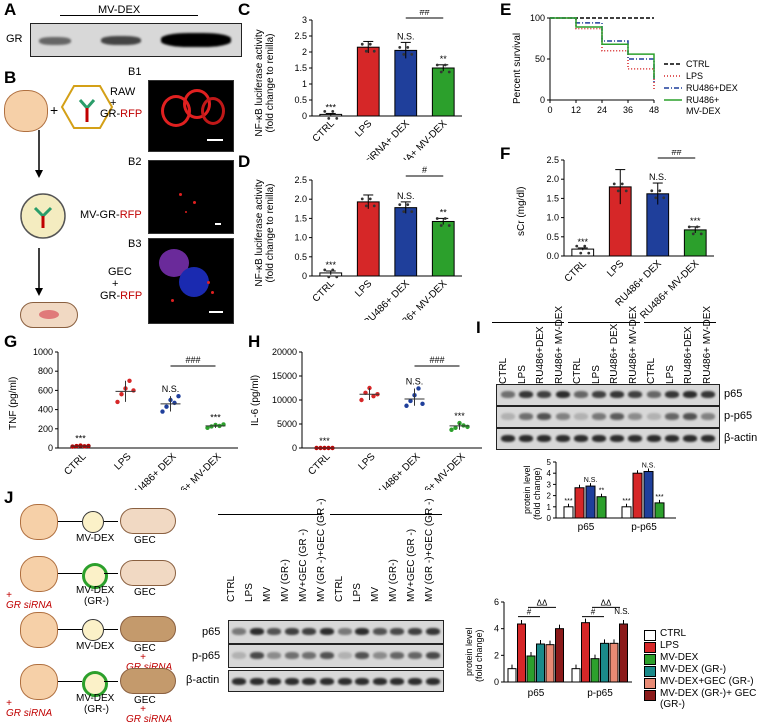  Describe the element at coordinates (287, 424) in the screenshot. I see `y-tick-label: 5000` at that location.